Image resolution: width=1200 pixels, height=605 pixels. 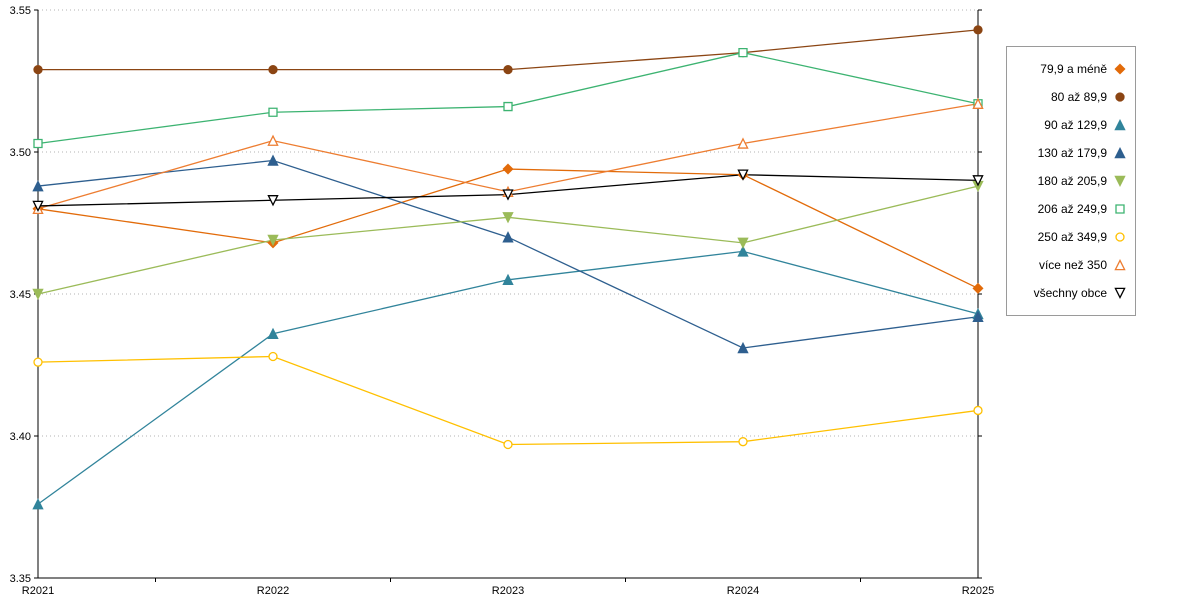 I want to click on legend-item: 130 až 179,9, so click(x=1071, y=153).